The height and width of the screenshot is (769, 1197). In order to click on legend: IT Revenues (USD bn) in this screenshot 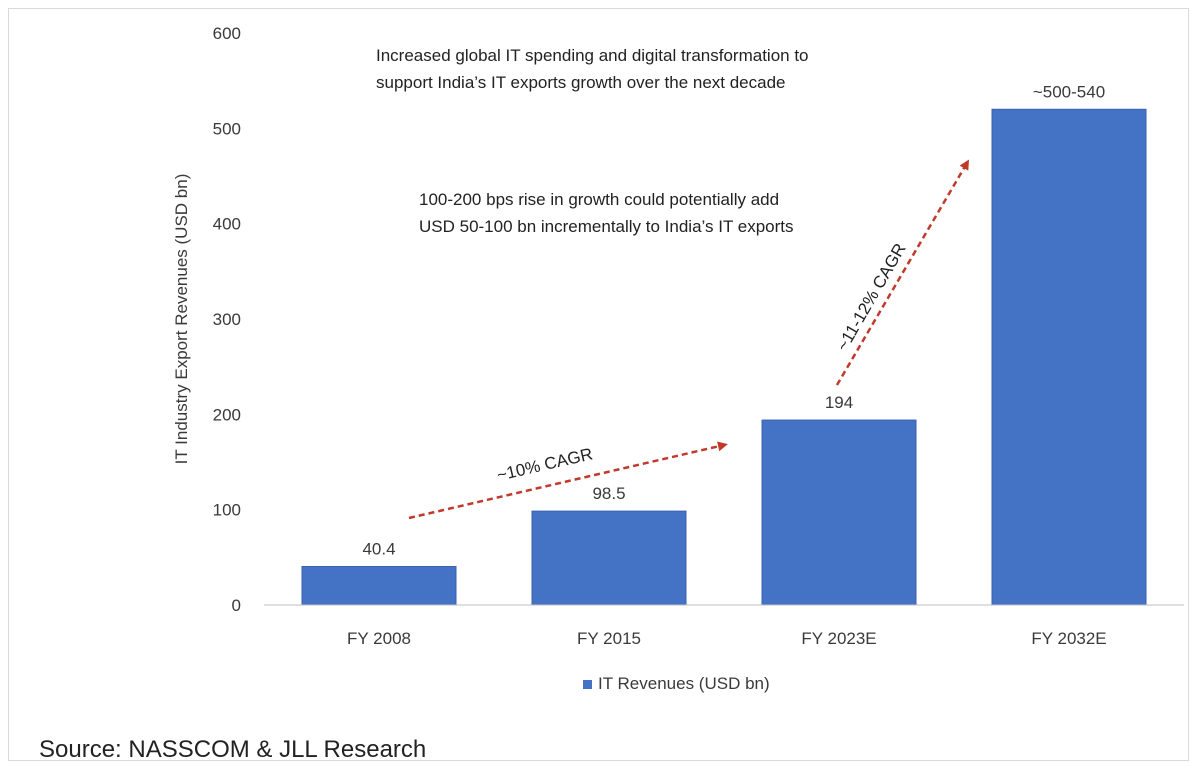, I will do `click(676, 684)`.